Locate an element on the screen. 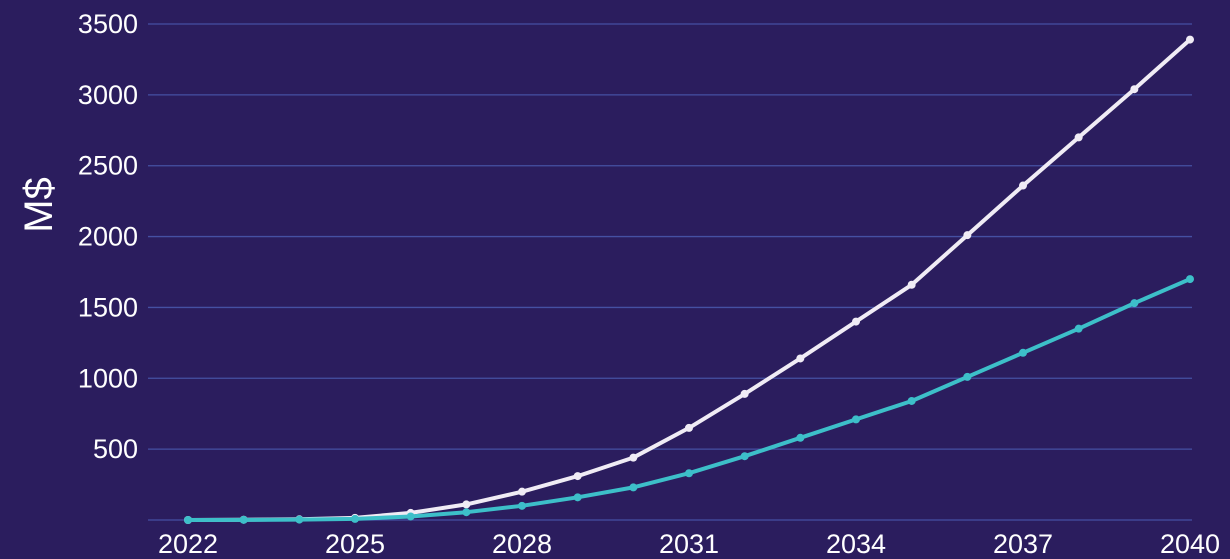 This screenshot has height=559, width=1230. y-tick-label: 3000 is located at coordinates (108, 95).